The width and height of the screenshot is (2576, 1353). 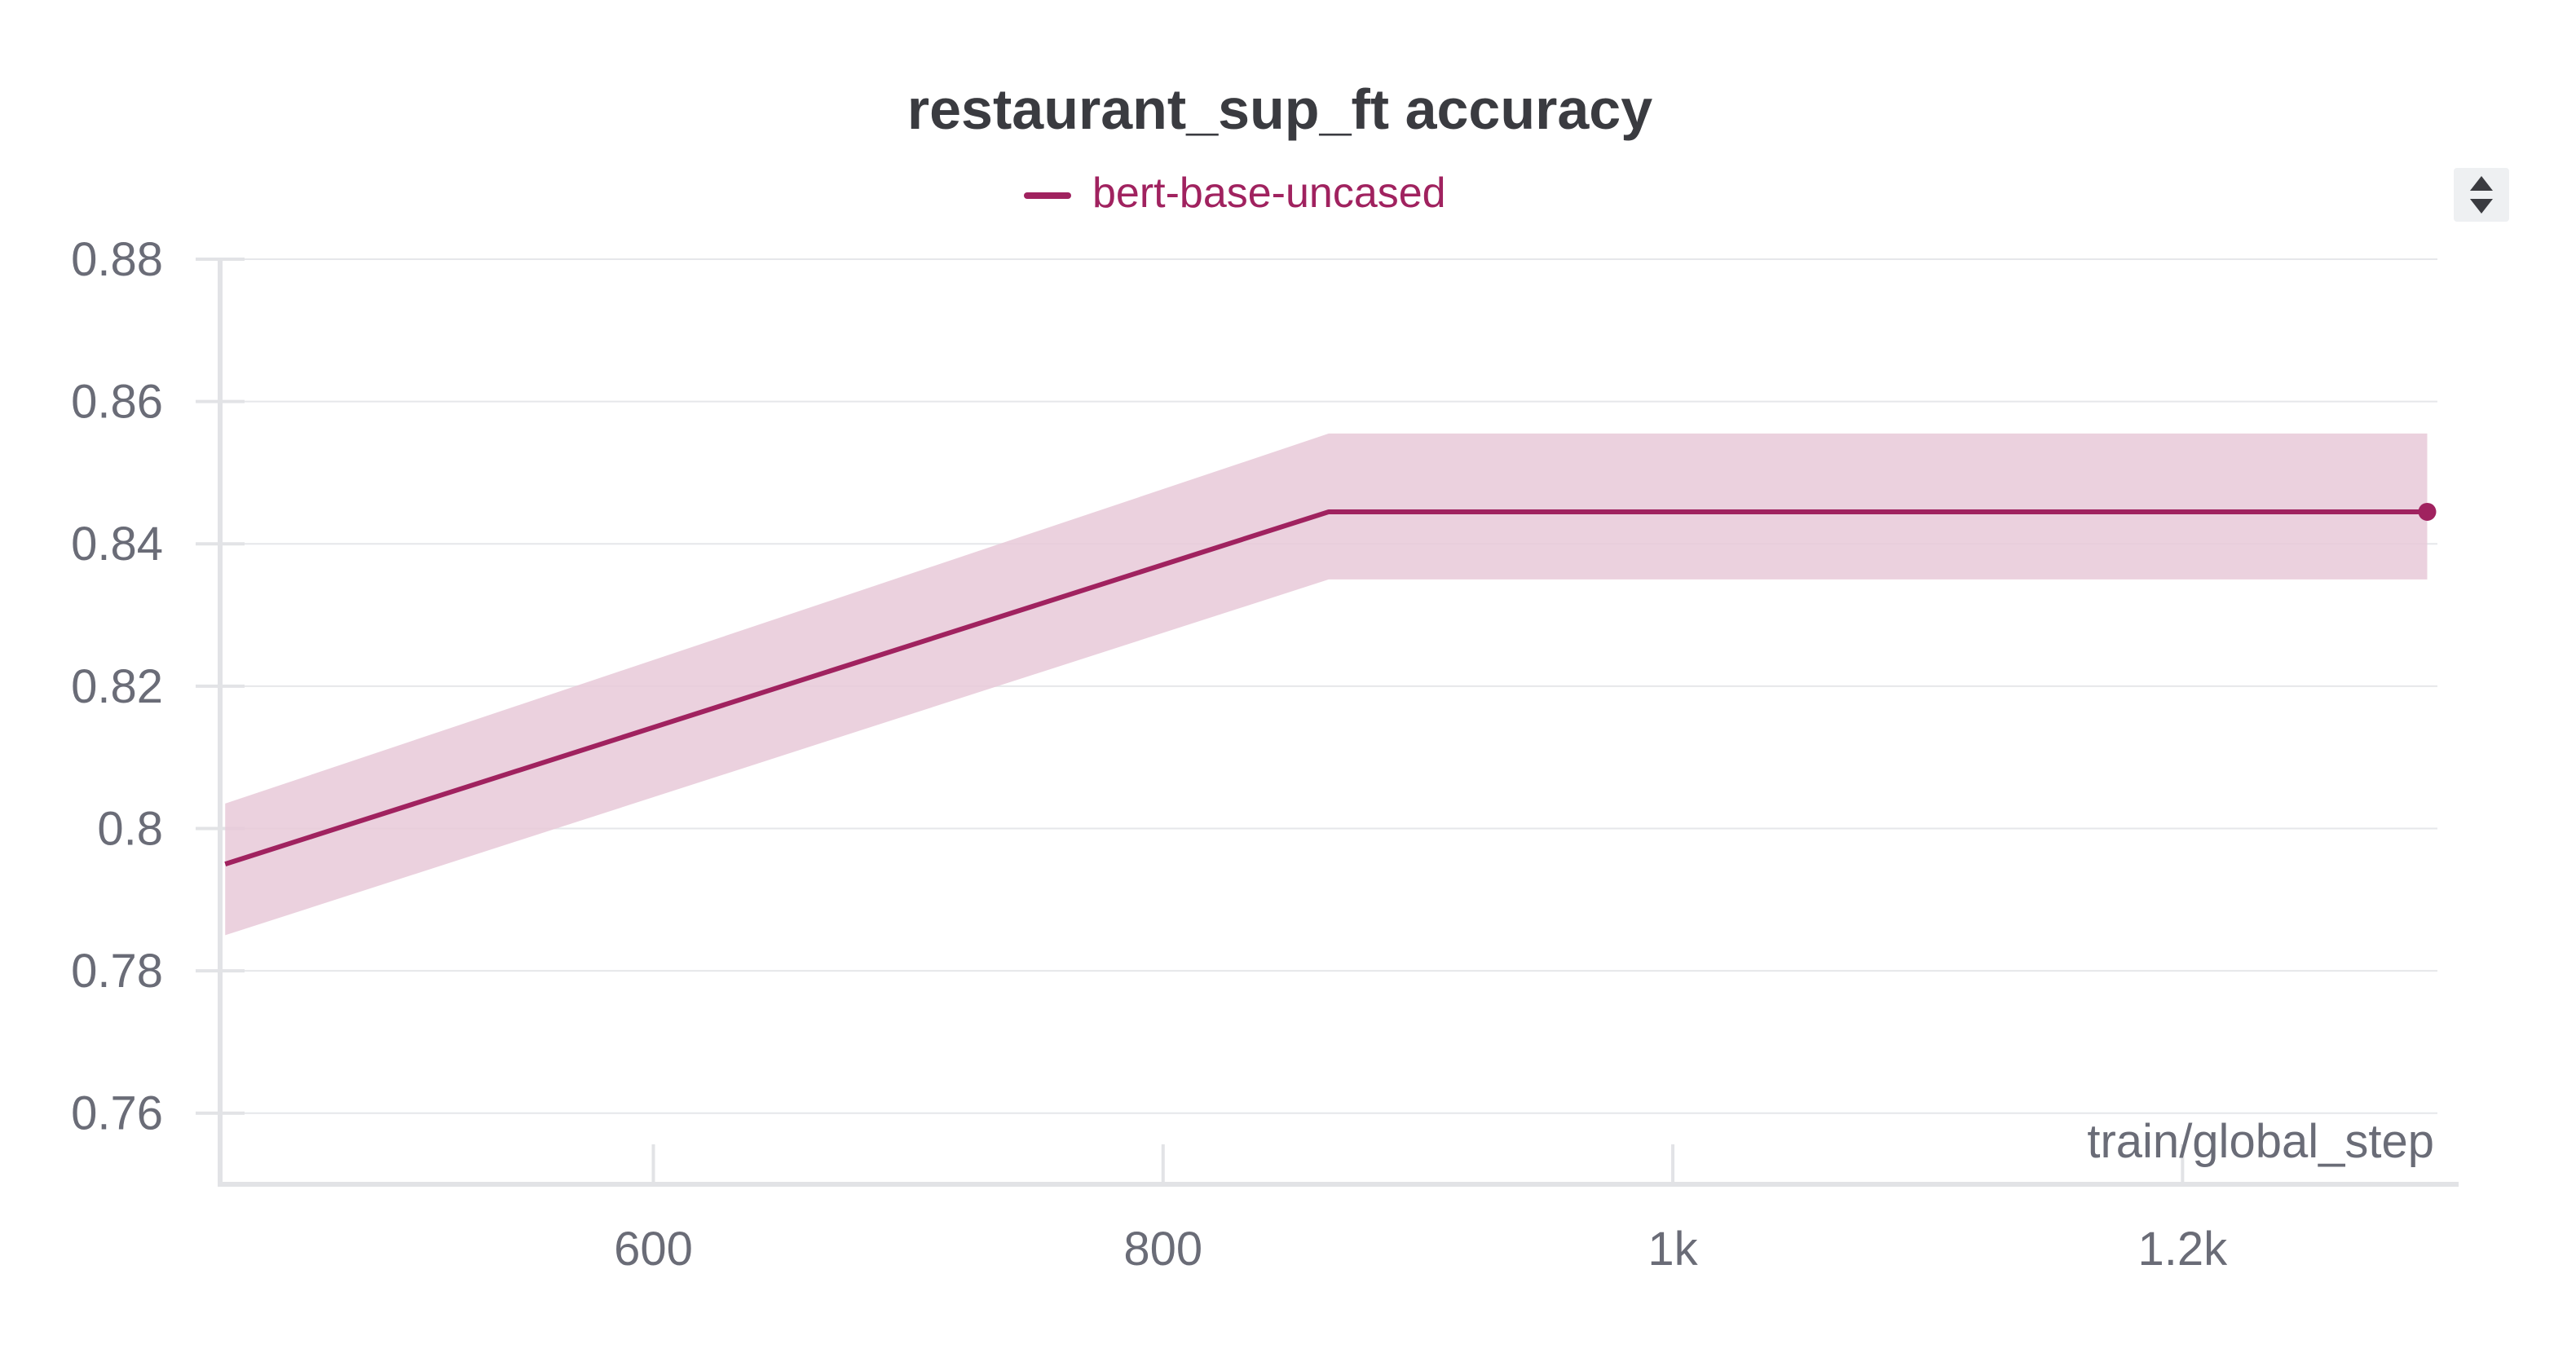 I want to click on x-tick-label-3: 1.2k, so click(x=2183, y=1249).